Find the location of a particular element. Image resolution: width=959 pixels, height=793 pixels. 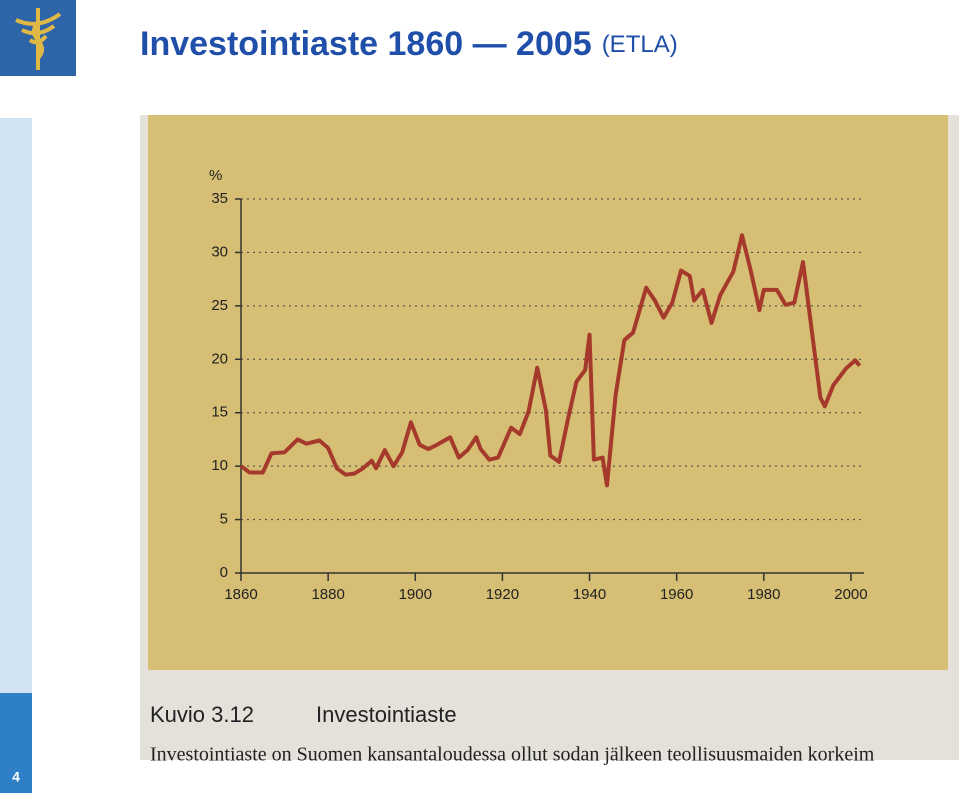

y-tick-label: 20 is located at coordinates (219, 358).